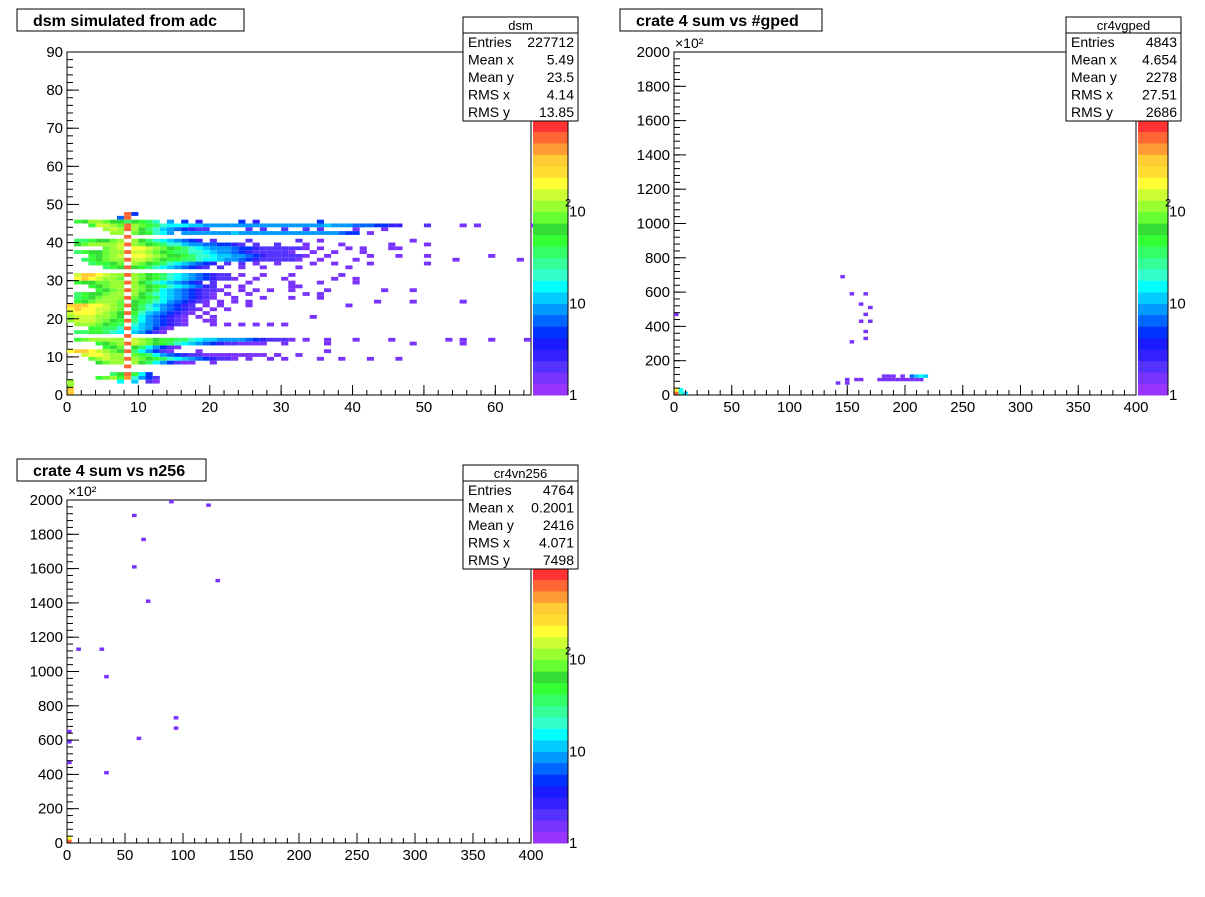 Image resolution: width=1205 pixels, height=897 pixels. I want to click on y-tick-label: 600, so click(50, 740).